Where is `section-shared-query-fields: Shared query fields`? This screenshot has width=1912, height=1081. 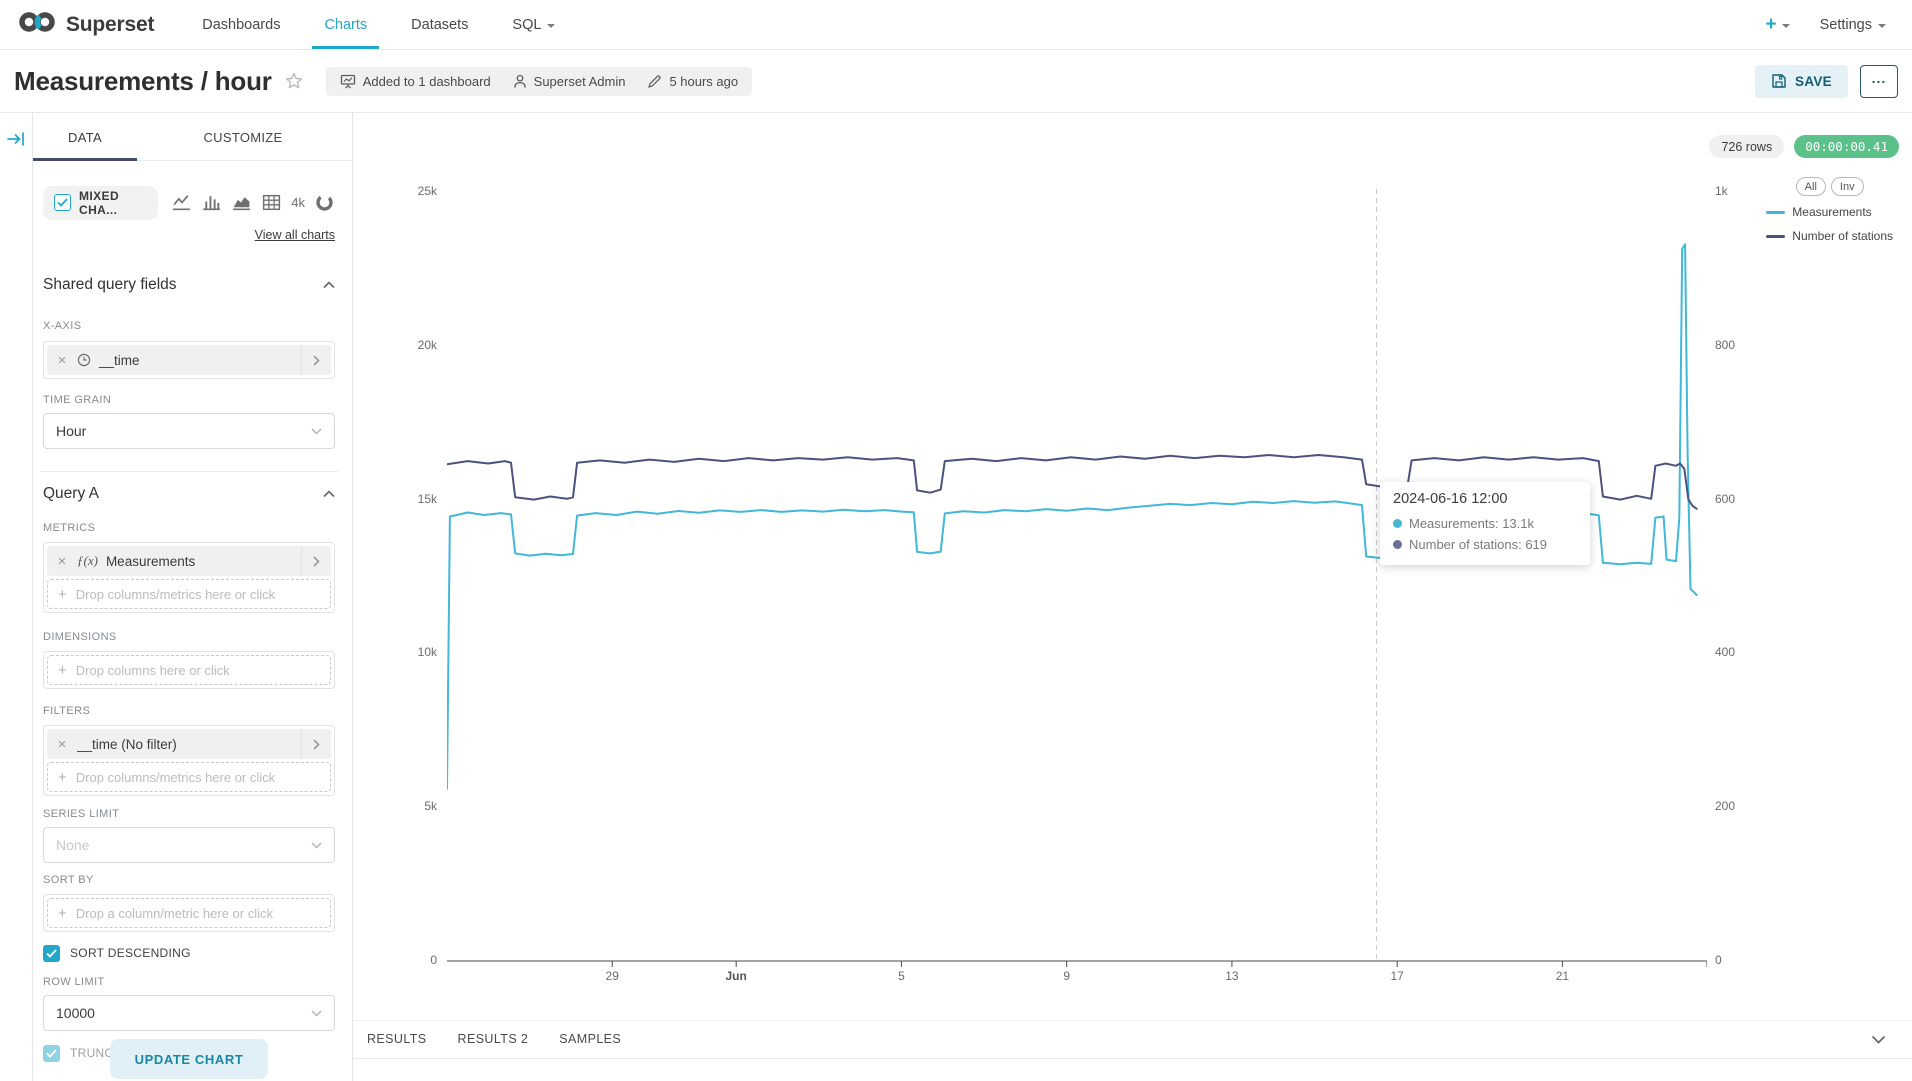
section-shared-query-fields: Shared query fields is located at coordinates (189, 285).